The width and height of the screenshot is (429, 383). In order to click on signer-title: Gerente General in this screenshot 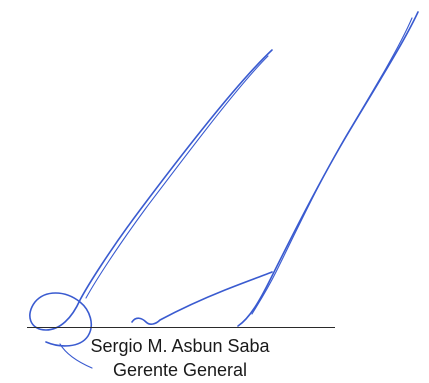, I will do `click(180, 370)`.